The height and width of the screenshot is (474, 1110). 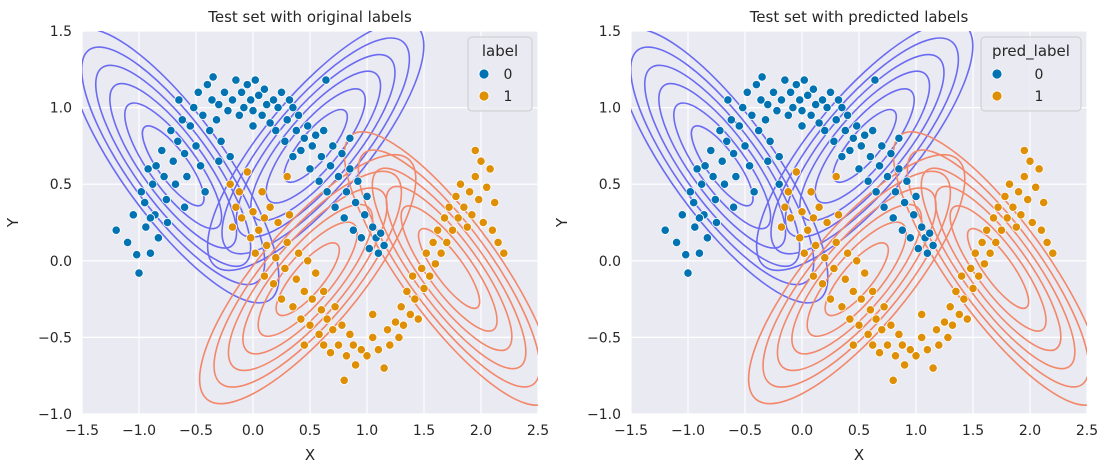 I want to click on x-tick-label: 1.0, so click(x=916, y=431).